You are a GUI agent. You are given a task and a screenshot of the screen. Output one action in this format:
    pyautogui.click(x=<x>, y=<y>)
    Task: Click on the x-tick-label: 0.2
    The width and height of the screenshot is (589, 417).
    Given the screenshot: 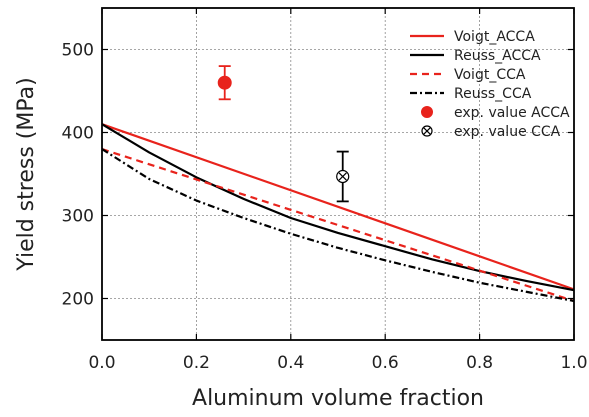 What is the action you would take?
    pyautogui.click(x=196, y=363)
    